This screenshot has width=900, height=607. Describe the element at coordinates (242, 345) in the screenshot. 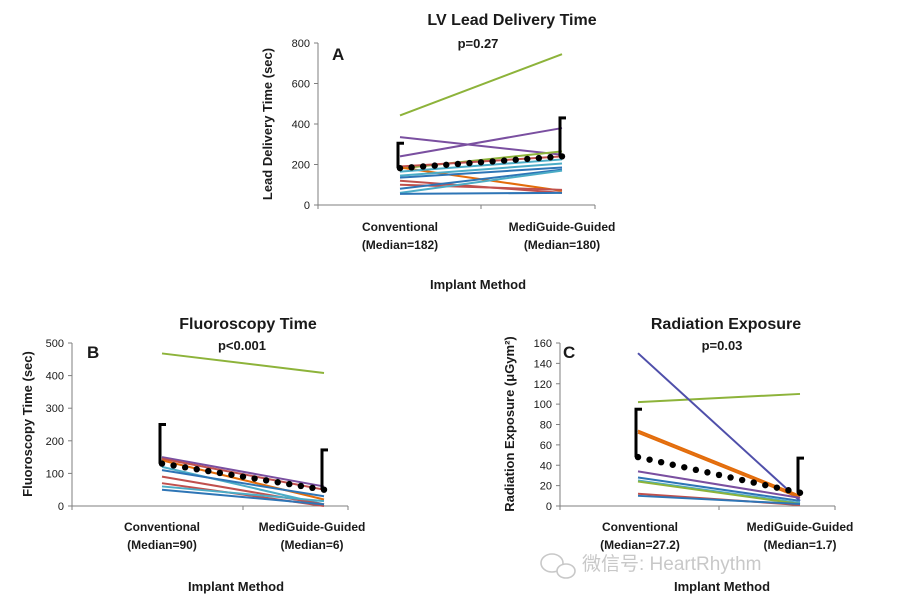

I see `p-value: p<0.001` at that location.